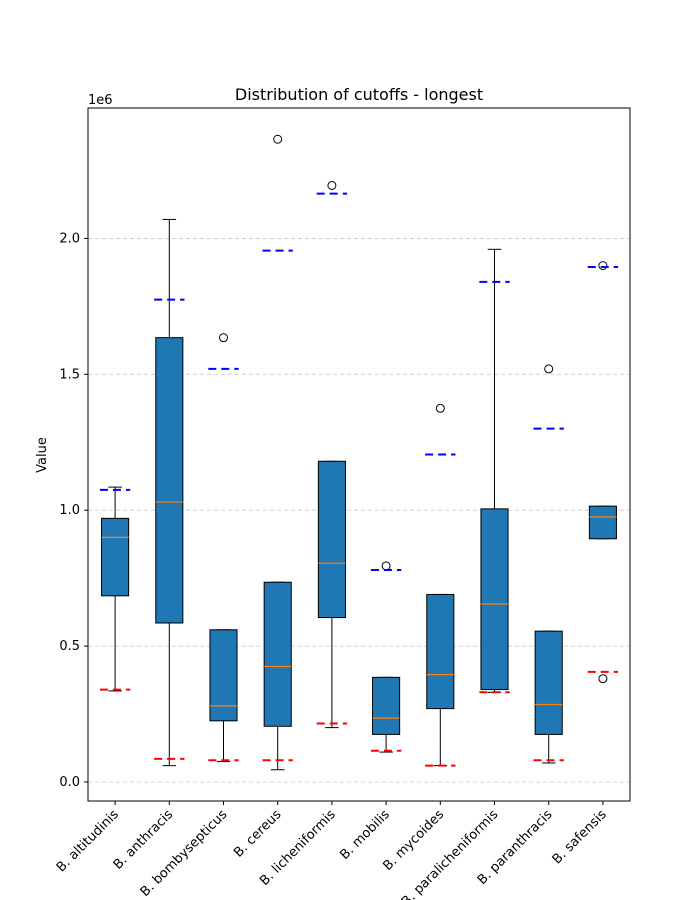 This screenshot has width=700, height=900. Describe the element at coordinates (257, 833) in the screenshot. I see `x-tick-label: B. cereus` at that location.